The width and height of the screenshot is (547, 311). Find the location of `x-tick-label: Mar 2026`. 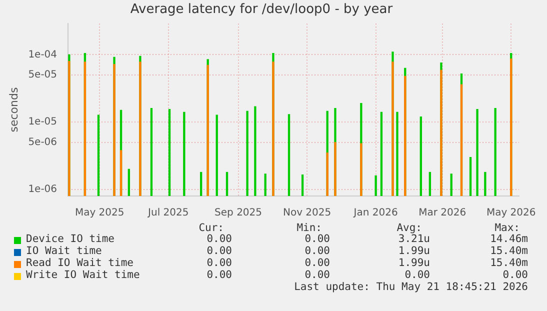

x-tick-label: Mar 2026 is located at coordinates (442, 213).